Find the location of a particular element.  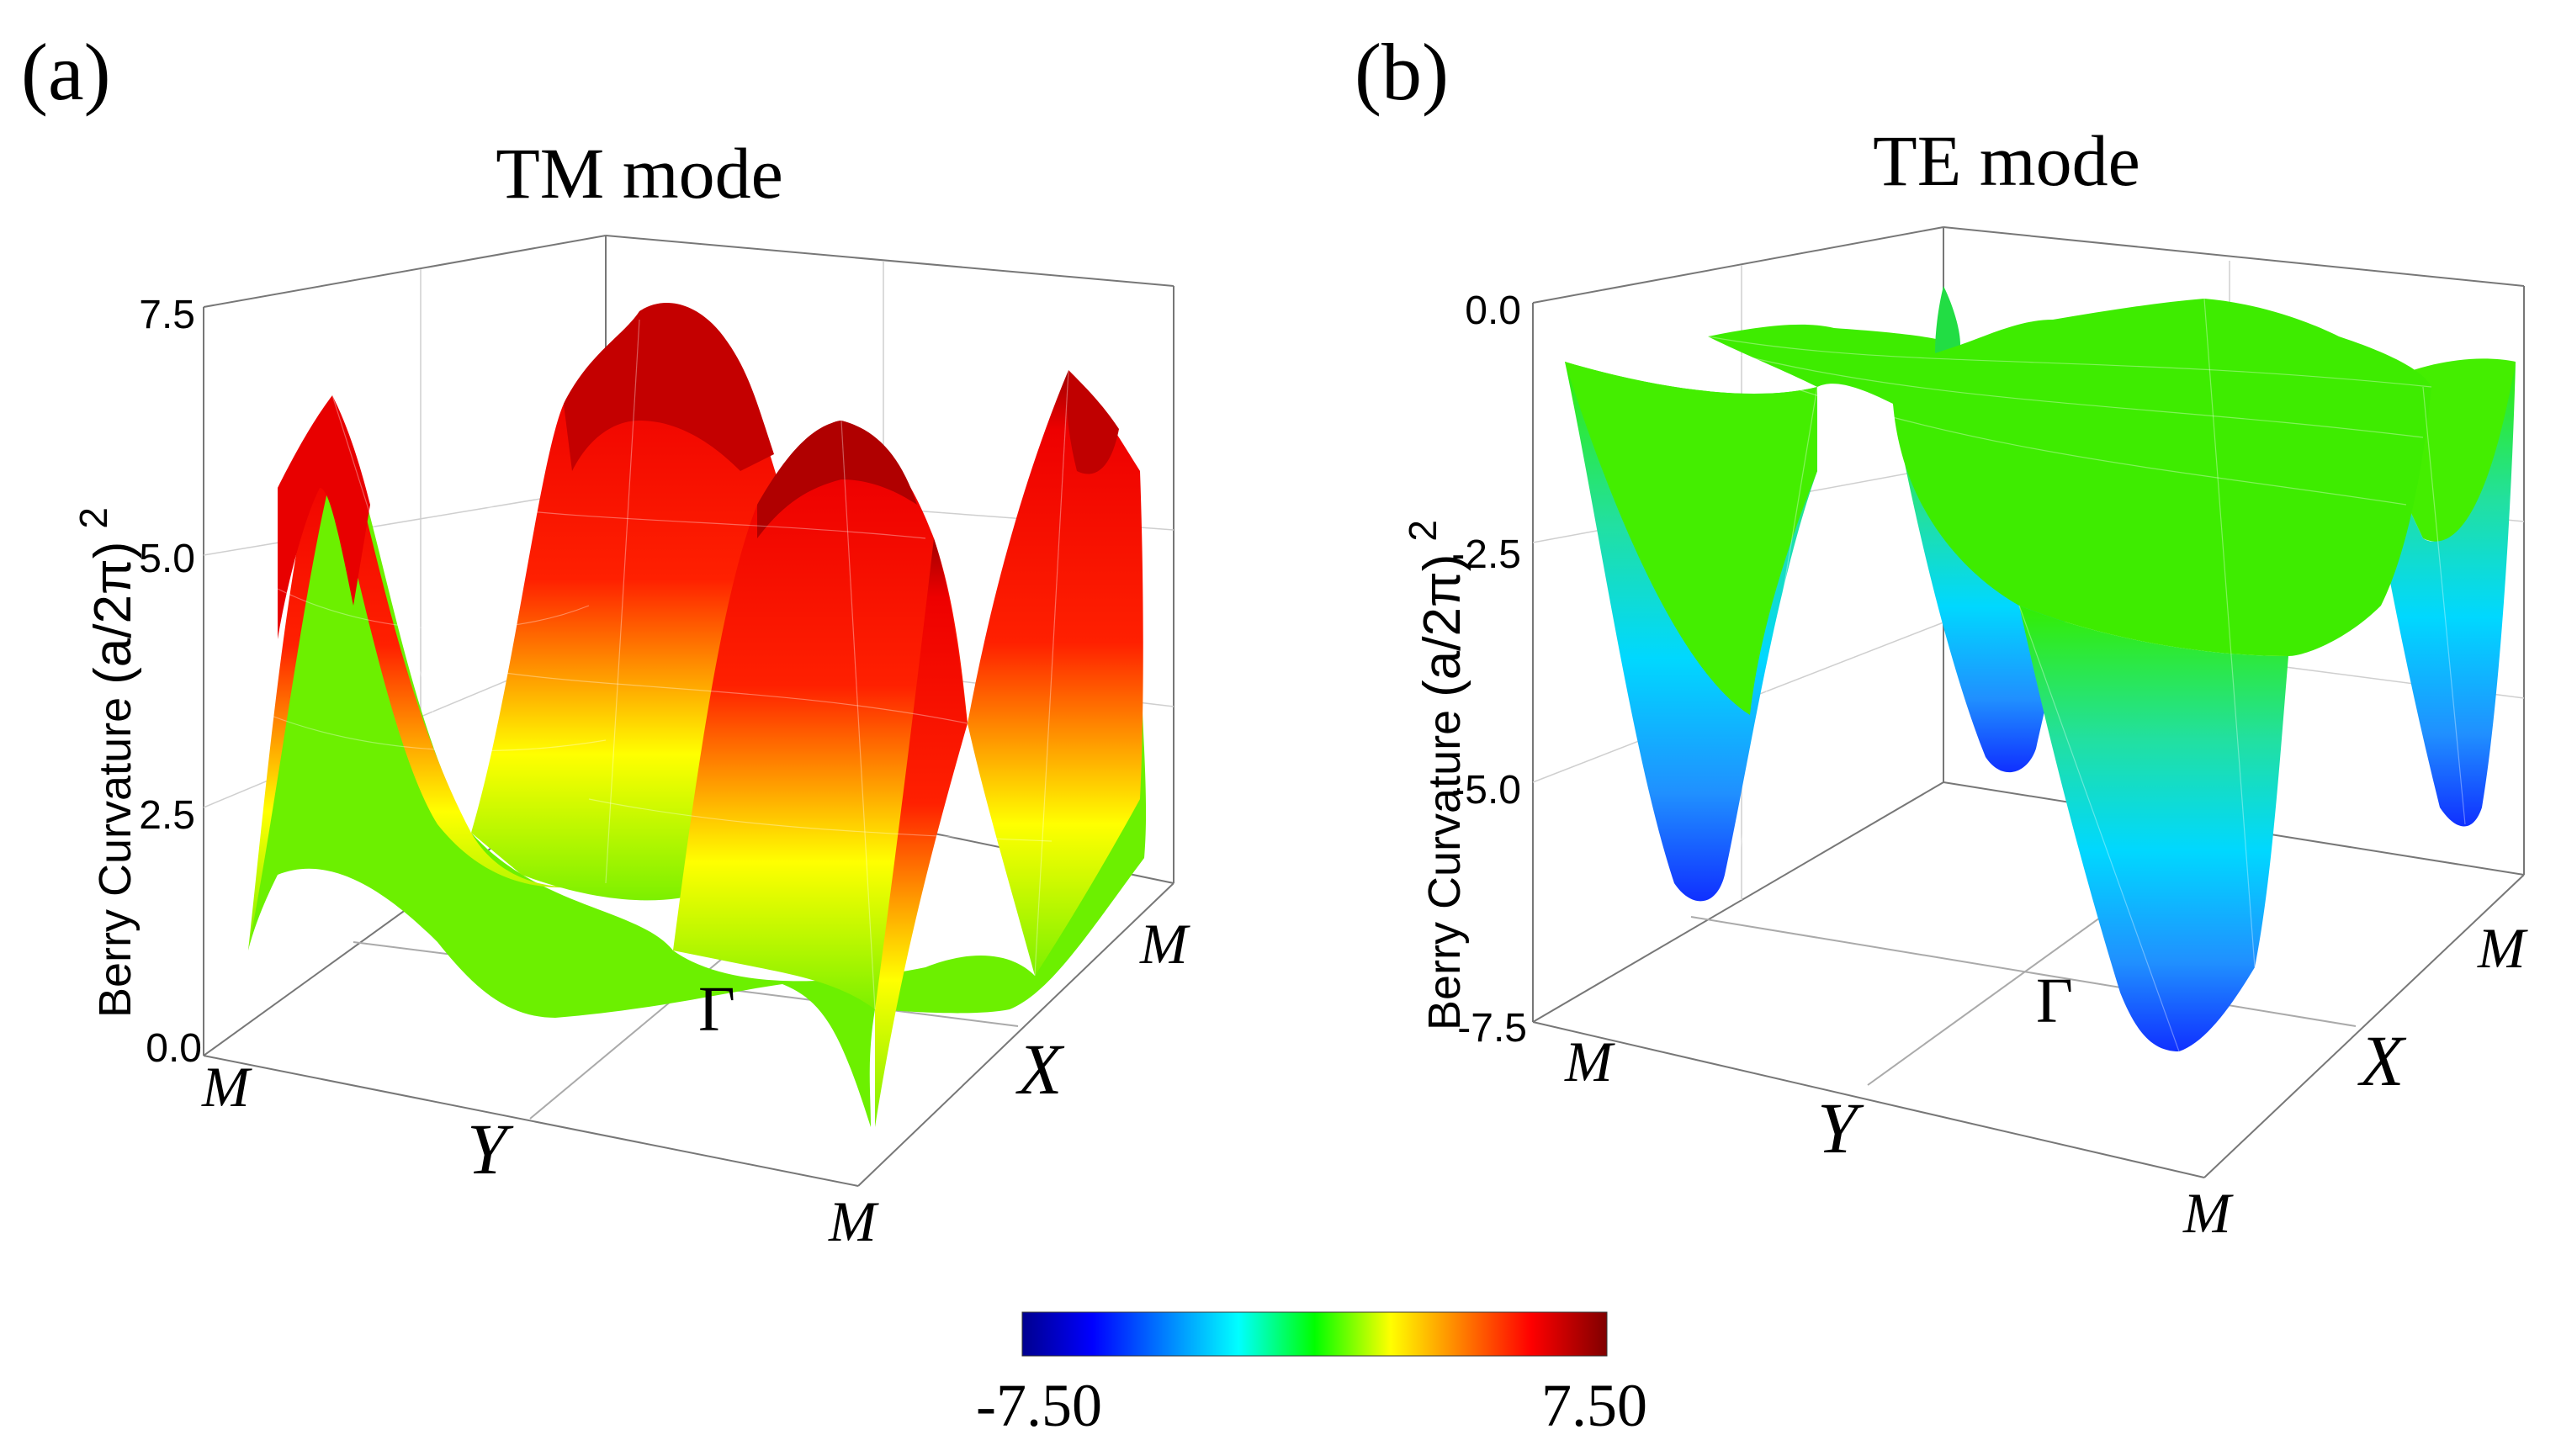

kpoint-a-X: X is located at coordinates (1040, 1069).